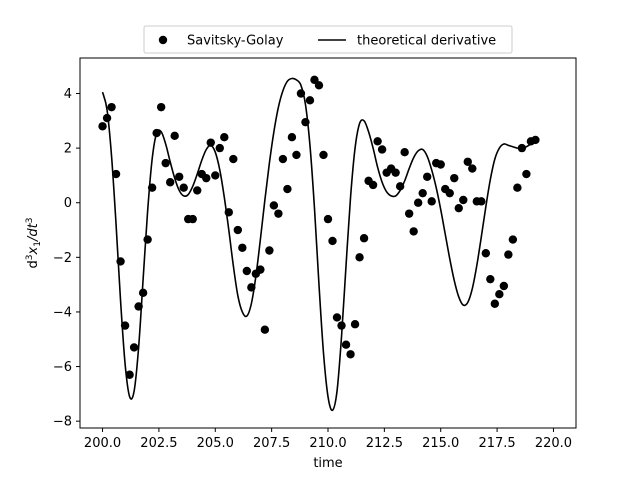 The image size is (640, 480). What do you see at coordinates (163, 40) in the screenshot?
I see `legend-marker-scatter` at bounding box center [163, 40].